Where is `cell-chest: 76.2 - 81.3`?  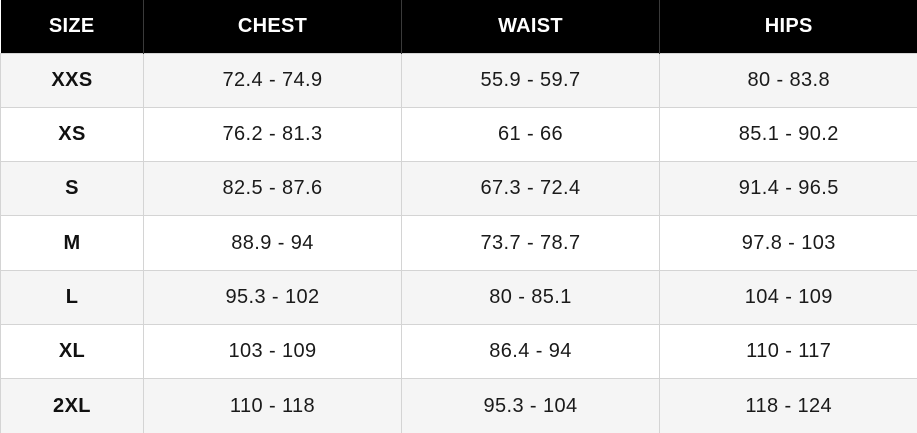 cell-chest: 76.2 - 81.3 is located at coordinates (272, 134).